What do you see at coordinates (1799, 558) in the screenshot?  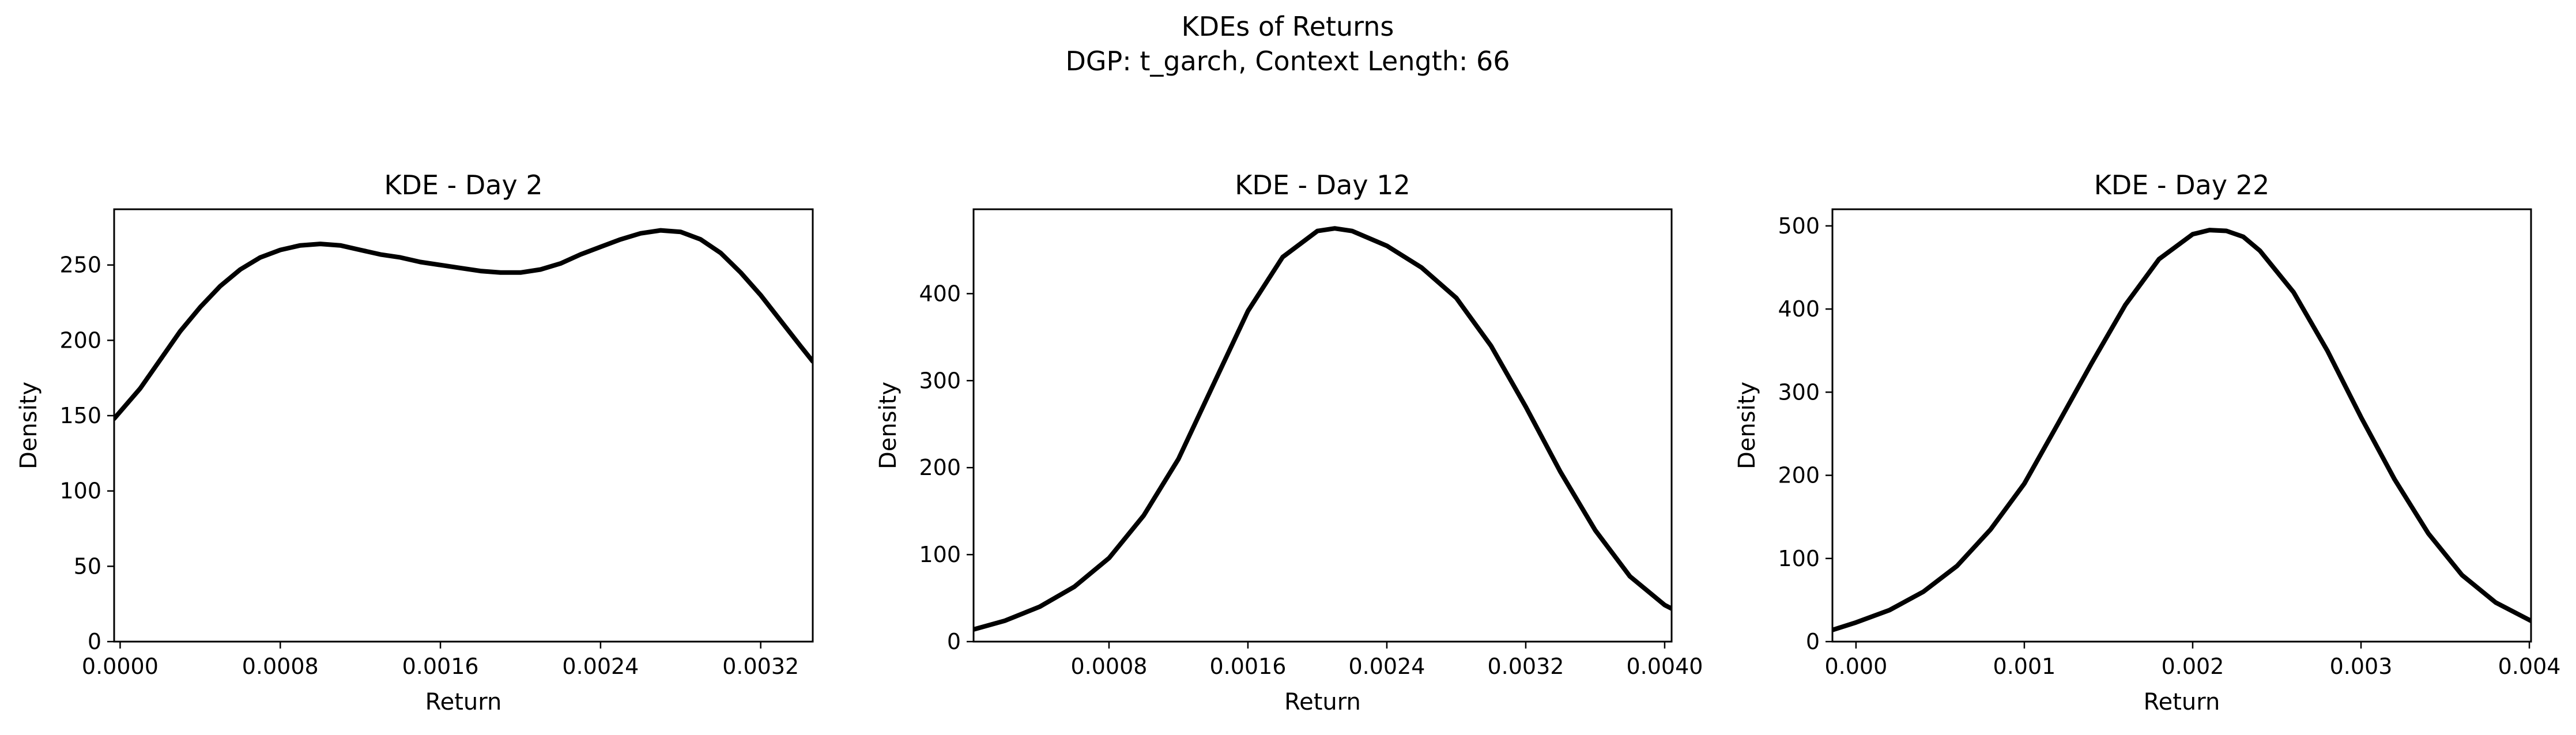 I see `y-tick-label-day-22: 100` at bounding box center [1799, 558].